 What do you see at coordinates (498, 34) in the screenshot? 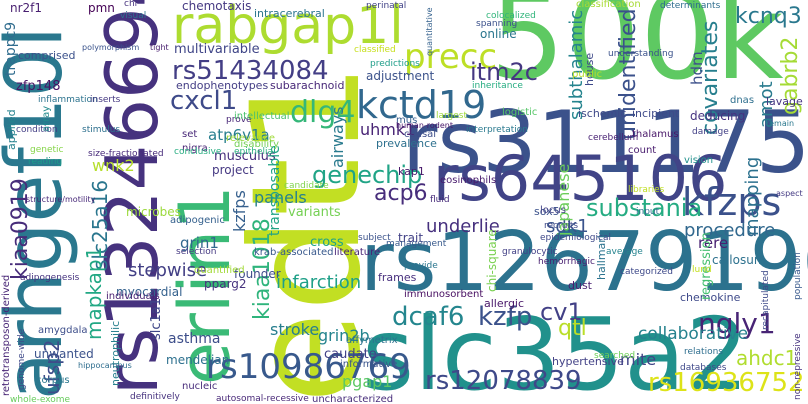
I see `word: online` at bounding box center [498, 34].